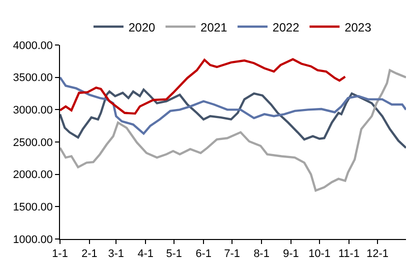 This screenshot has height=267, width=418. I want to click on y-tick-label: 3500.00, so click(33, 78).